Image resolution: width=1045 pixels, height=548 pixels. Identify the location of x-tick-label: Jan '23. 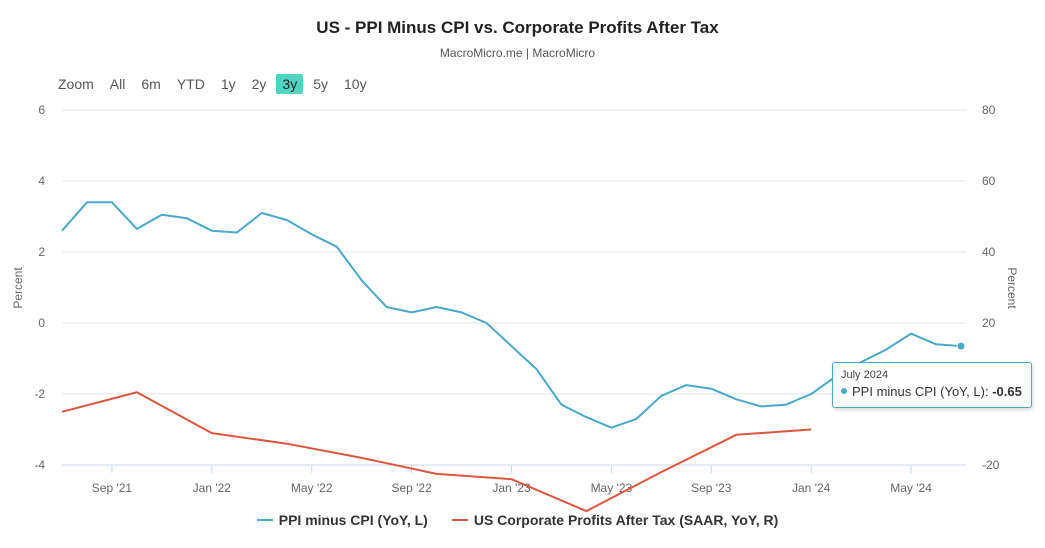
(511, 488).